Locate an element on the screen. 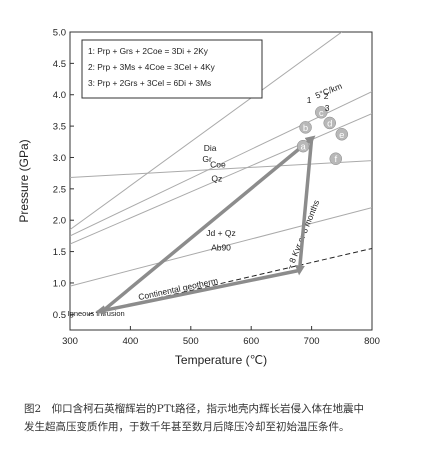 Image resolution: width=428 pixels, height=451 pixels. phase-label: Jd + Qz is located at coordinates (221, 233).